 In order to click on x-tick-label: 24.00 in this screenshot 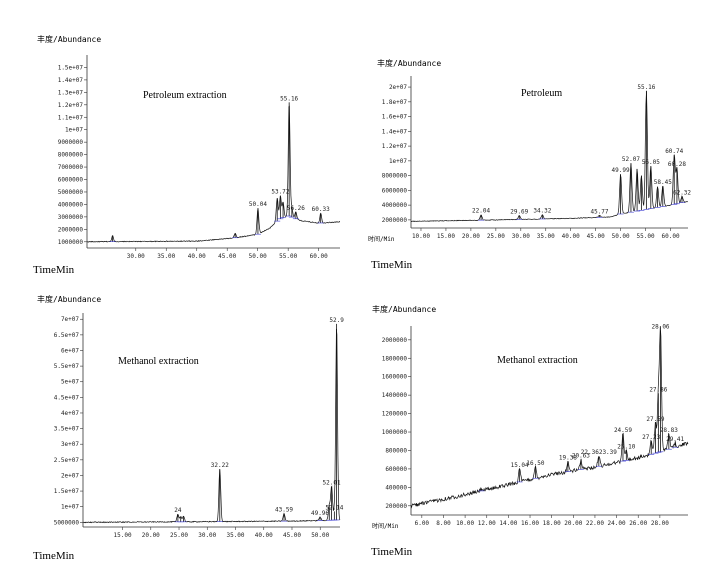, I will do `click(617, 523)`.